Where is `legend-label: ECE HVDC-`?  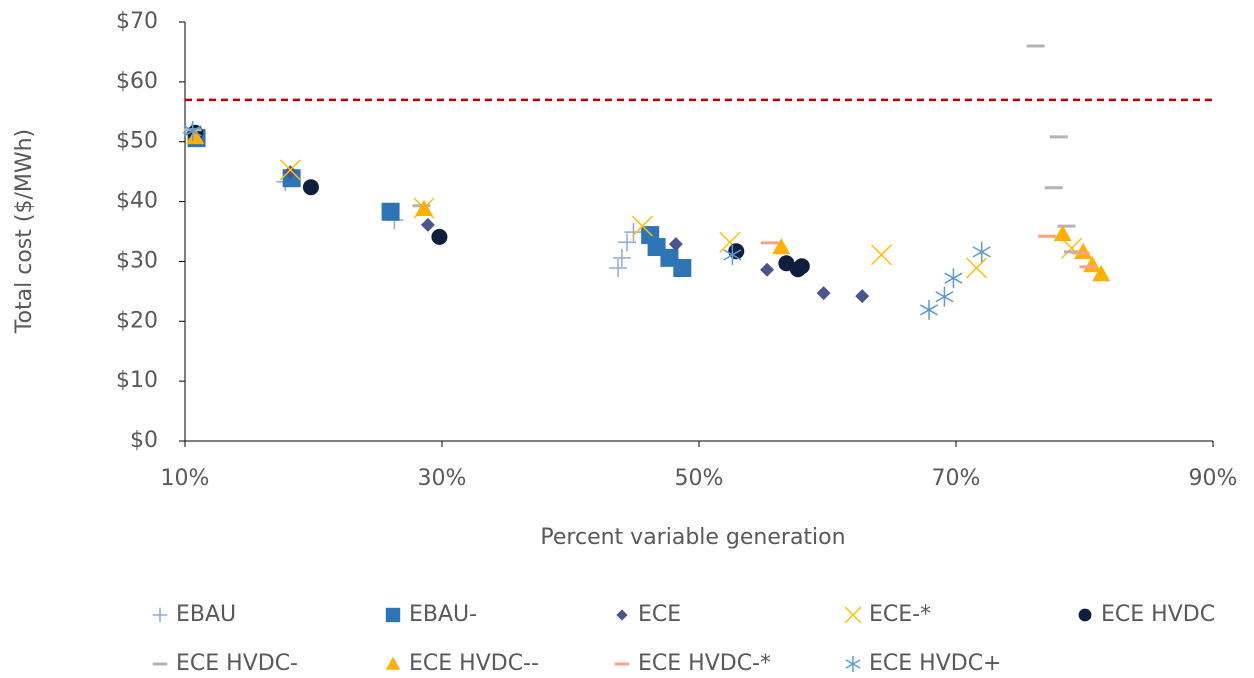 legend-label: ECE HVDC- is located at coordinates (237, 663).